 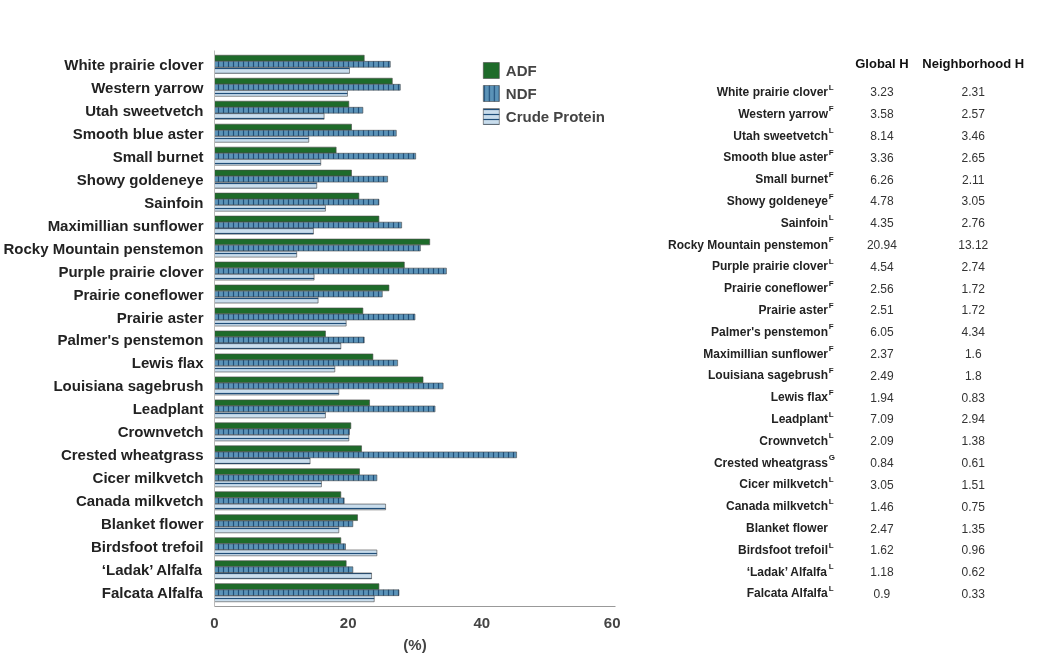 What do you see at coordinates (131, 271) in the screenshot?
I see `y-tick-label: Purple prairie clover` at bounding box center [131, 271].